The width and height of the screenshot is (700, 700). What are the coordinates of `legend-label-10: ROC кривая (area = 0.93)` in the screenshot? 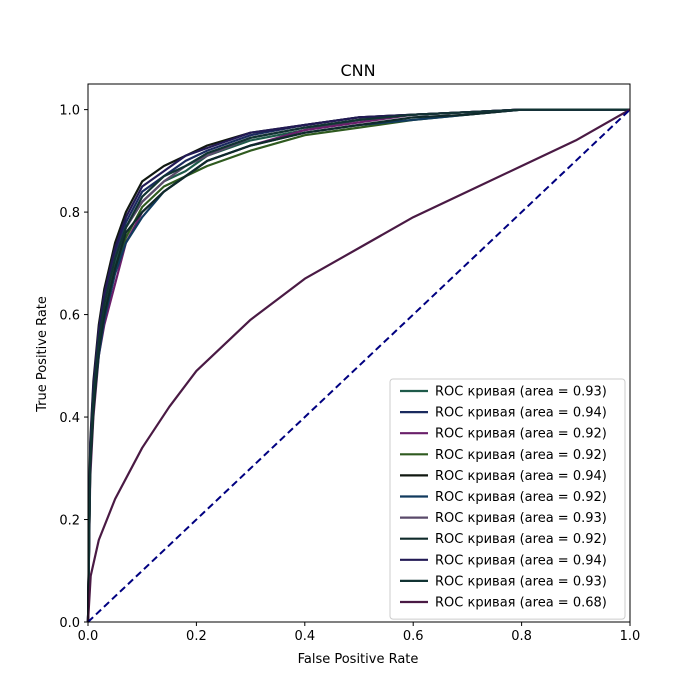 It's located at (521, 581).